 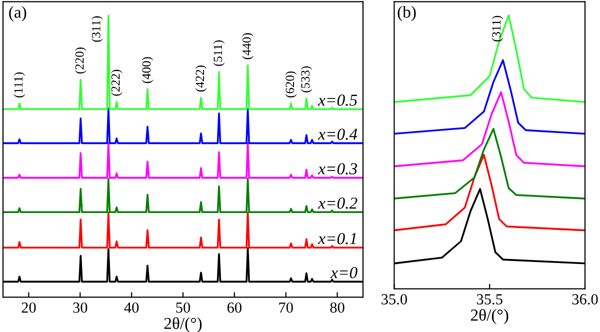 I want to click on chart-title: (b), so click(x=407, y=14).